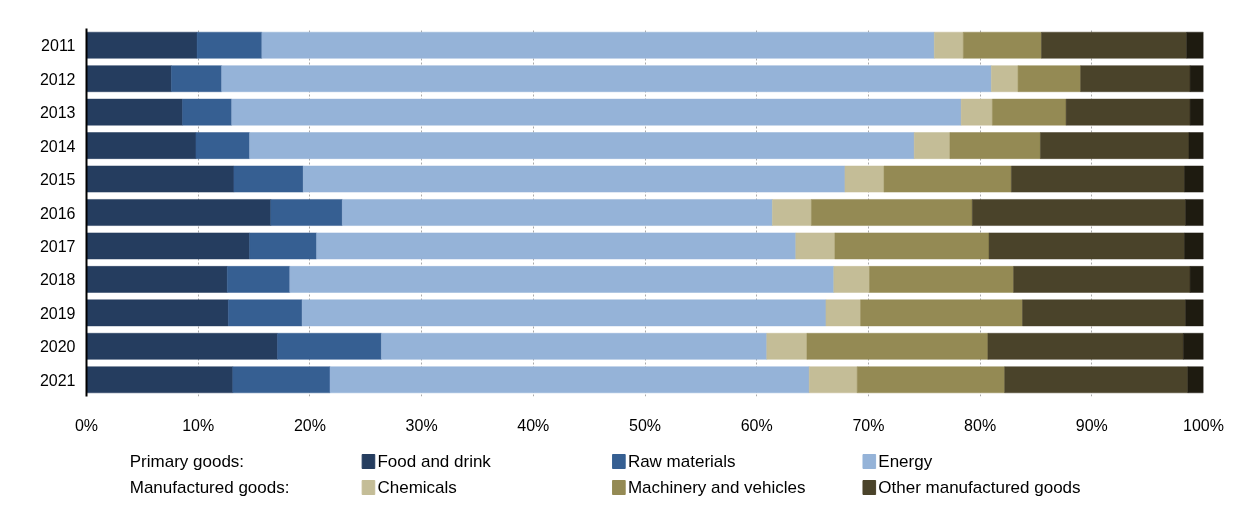 Image resolution: width=1240 pixels, height=506 pixels. What do you see at coordinates (57, 113) in the screenshot?
I see `y-tick-label: 2013` at bounding box center [57, 113].